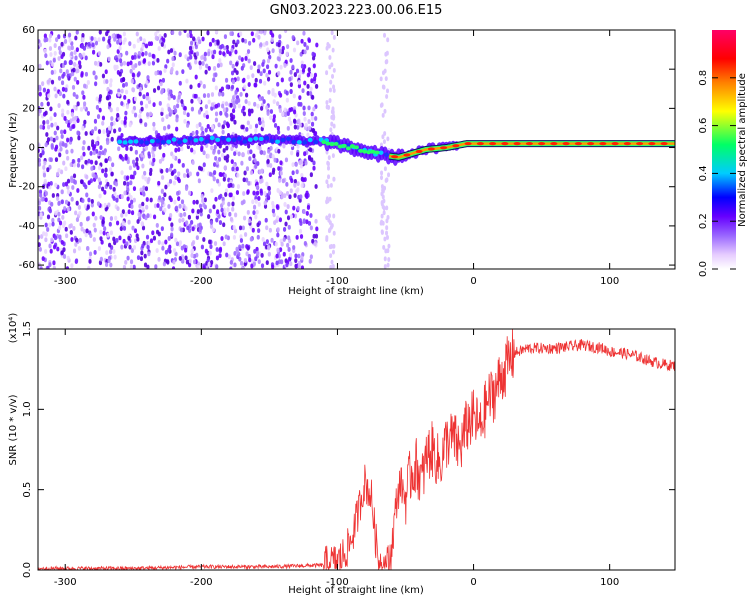  What do you see at coordinates (65, 281) in the screenshot?
I see `x-tick-label: -300` at bounding box center [65, 281].